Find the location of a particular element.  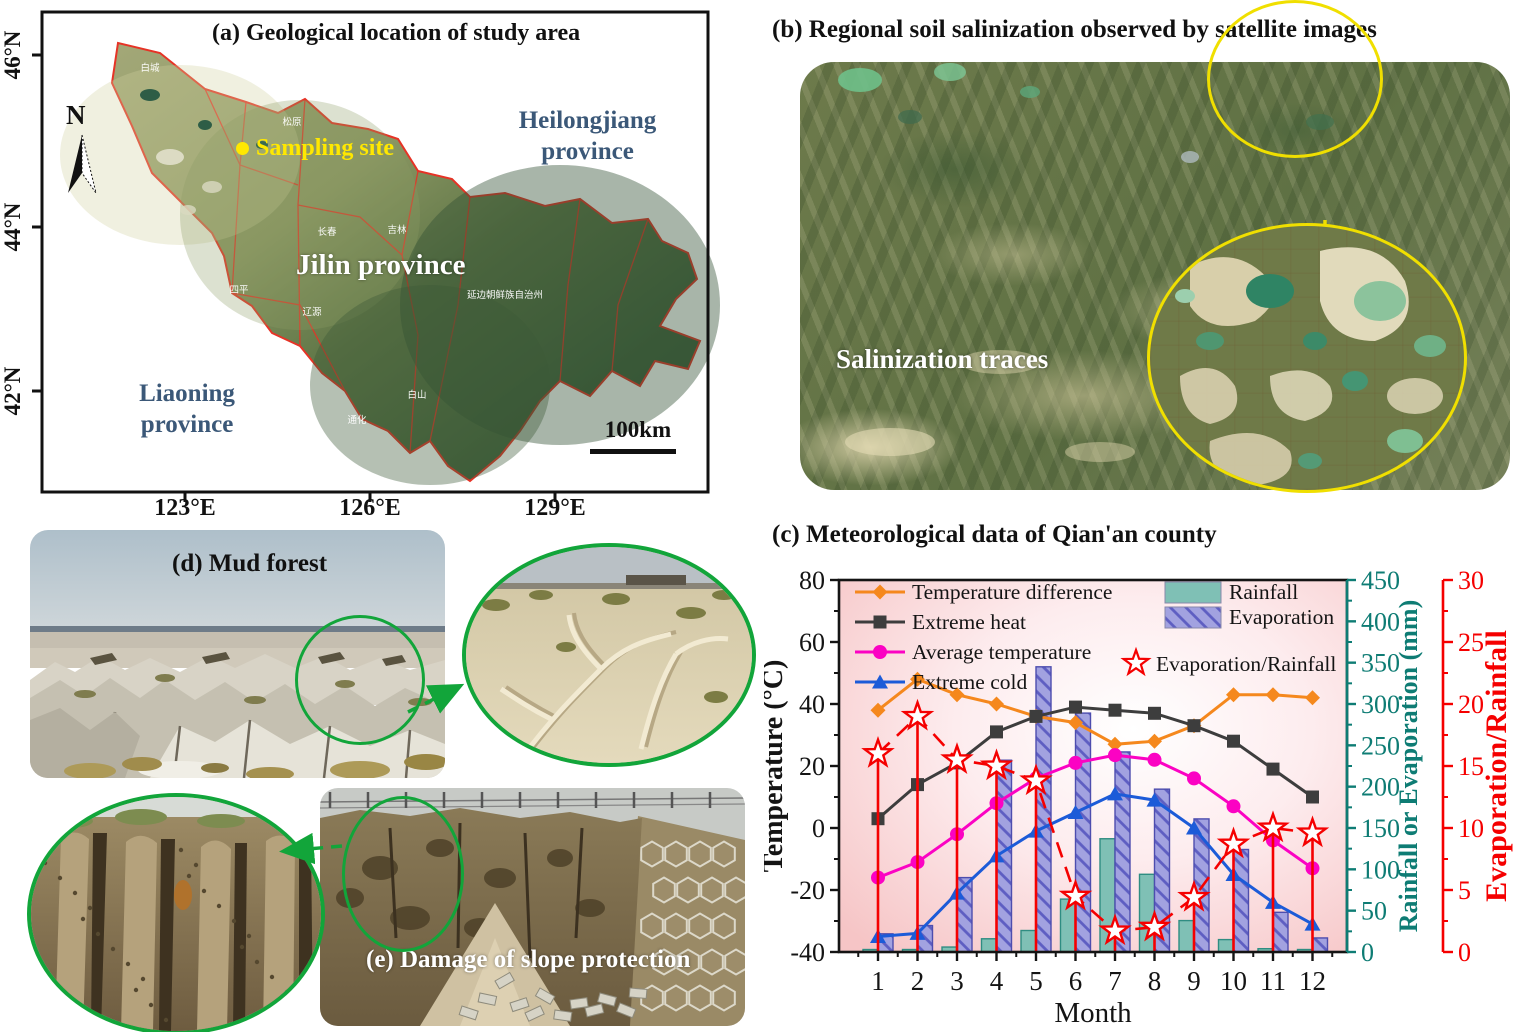

inset-dark-strip is located at coordinates (656, 580).